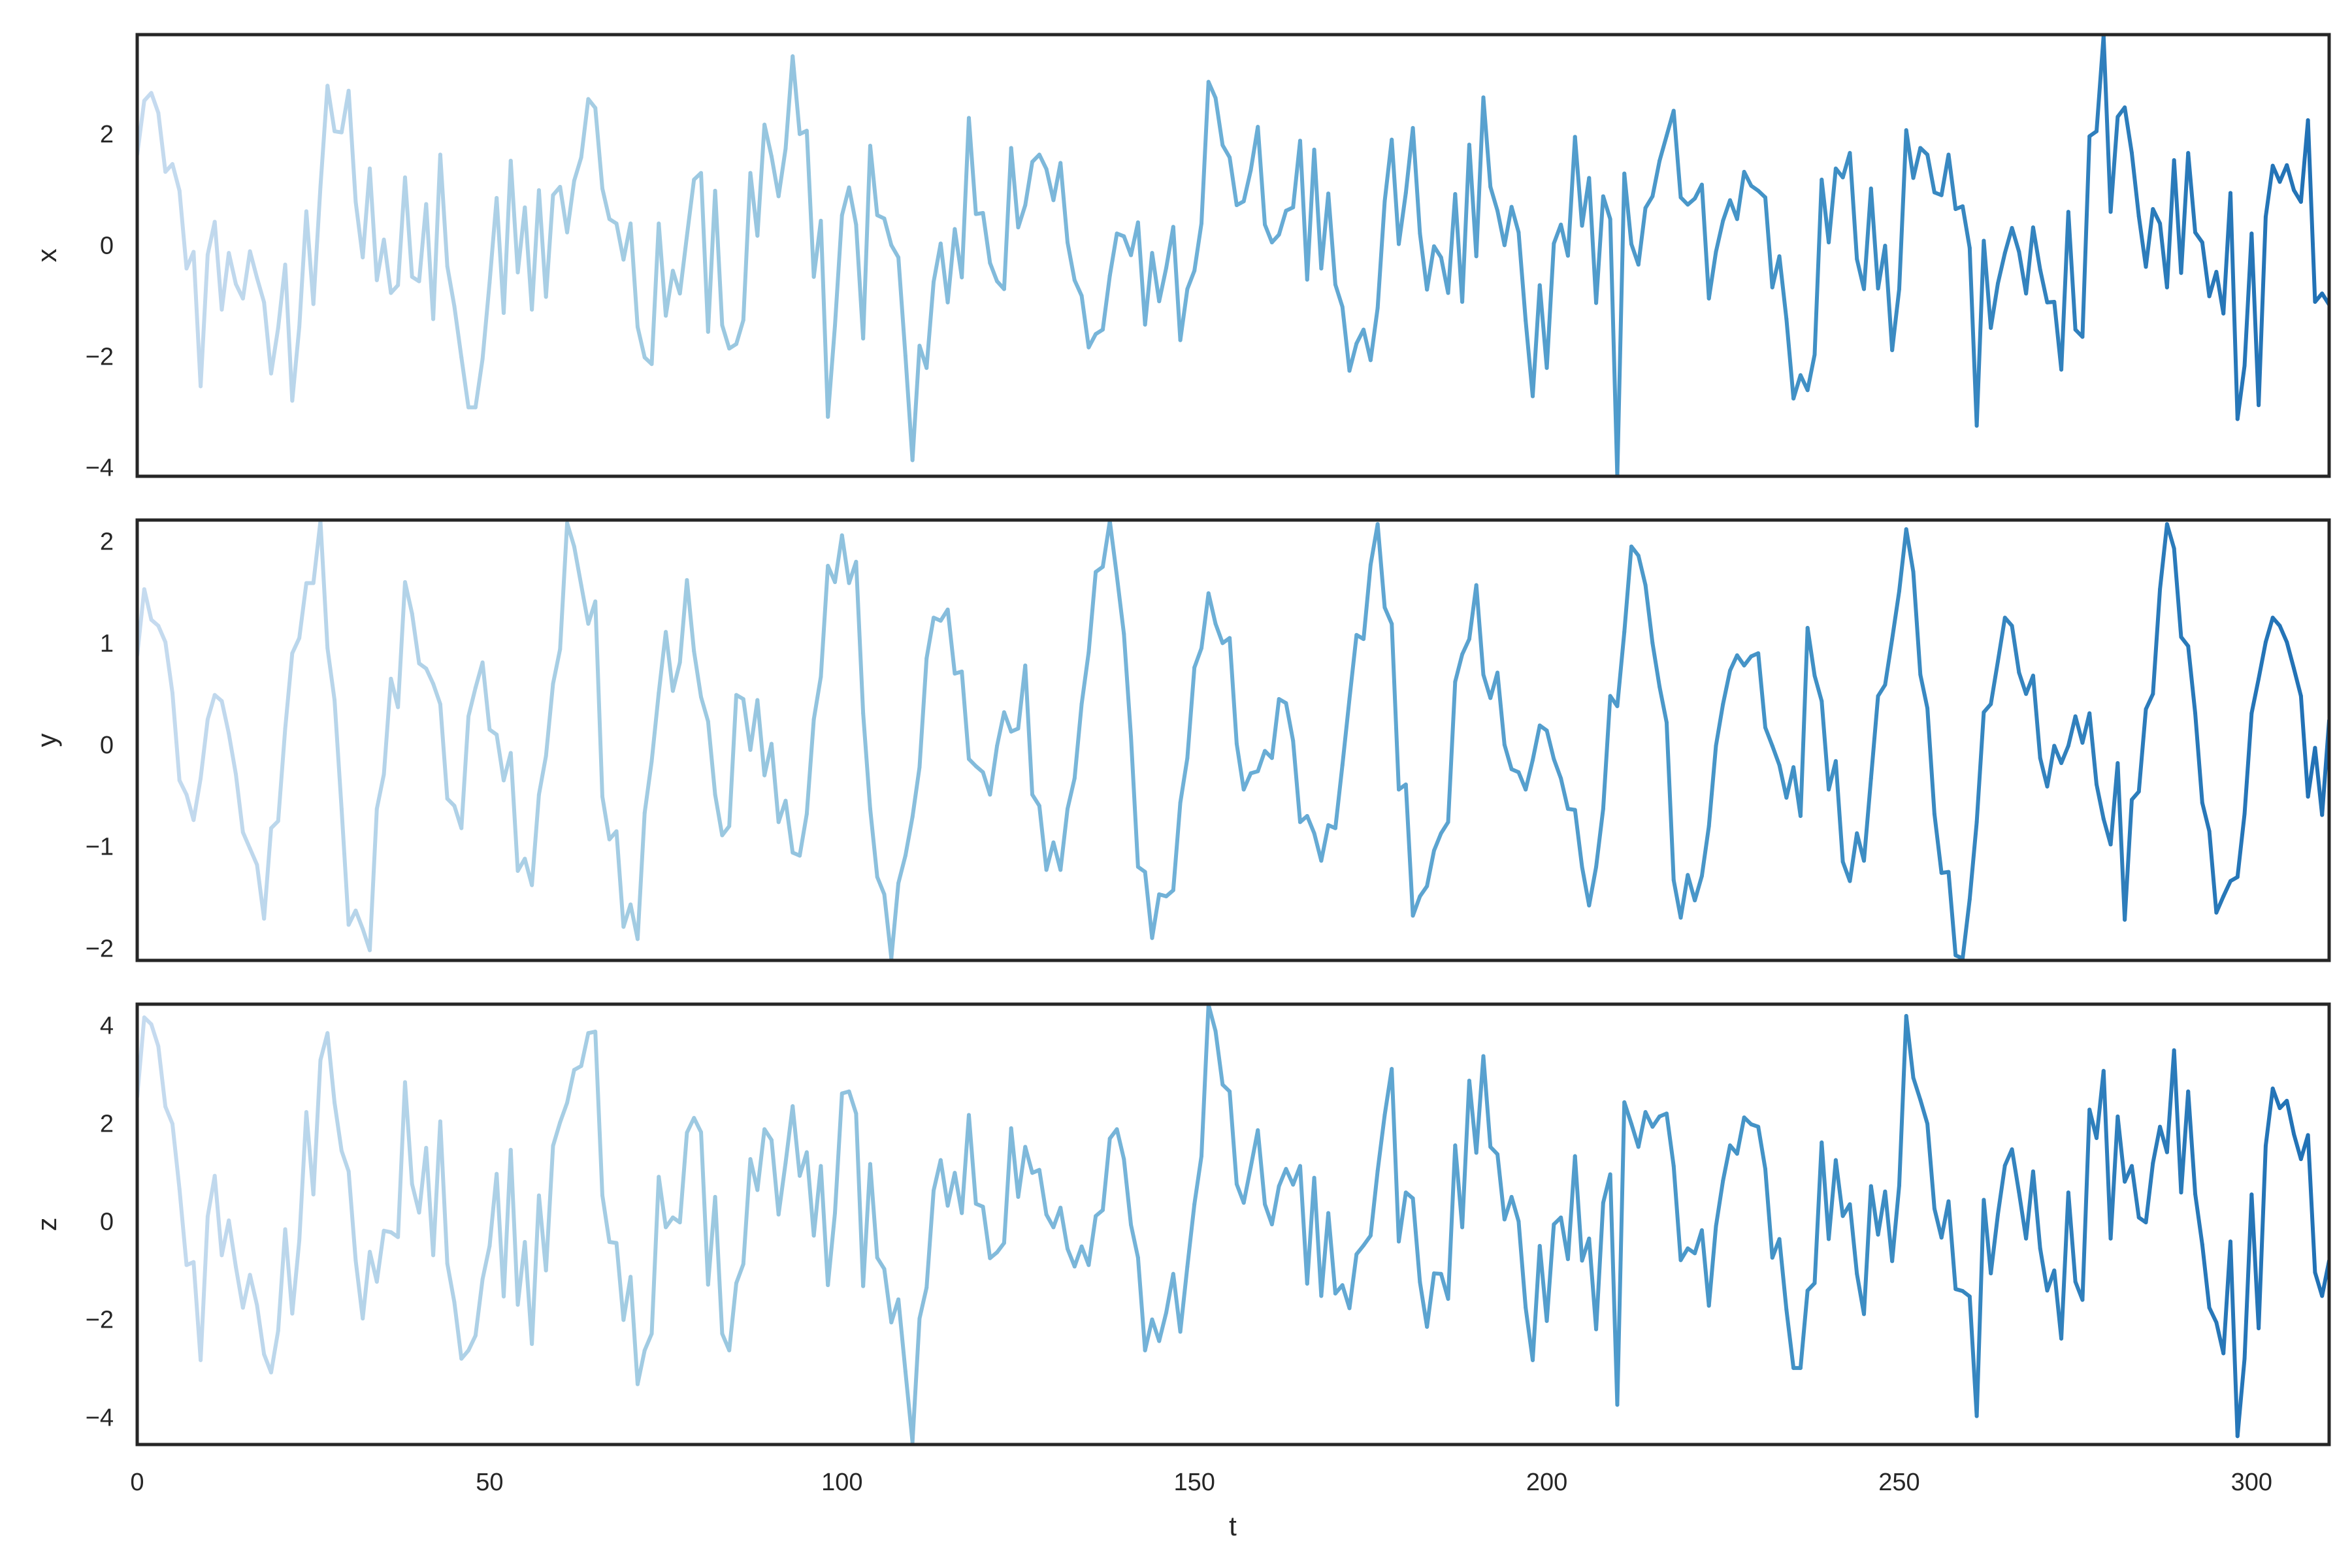 The width and height of the screenshot is (2352, 1568). Describe the element at coordinates (107, 1123) in the screenshot. I see `y-tick-label: 2` at that location.